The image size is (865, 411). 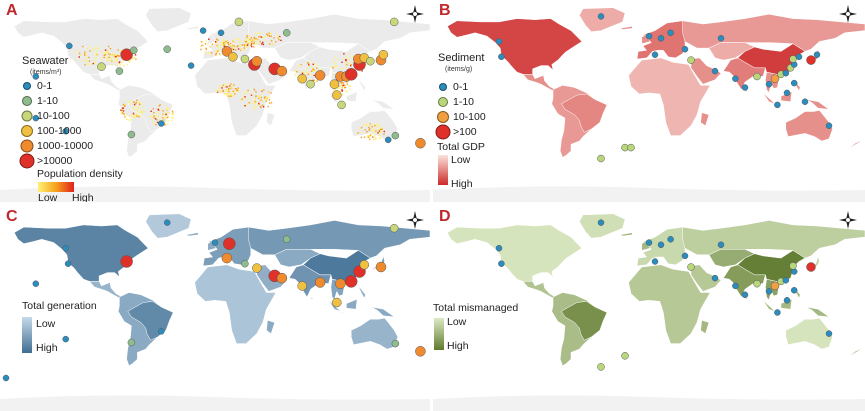 I want to click on legend-title: Seawater, so click(x=45, y=61).